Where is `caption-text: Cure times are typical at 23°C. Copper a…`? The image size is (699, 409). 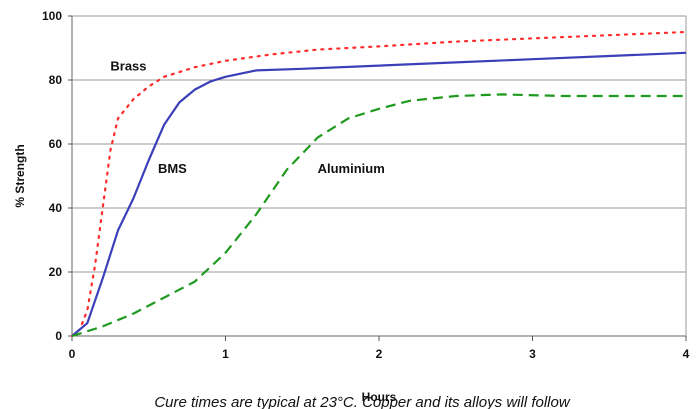 caption-text: Cure times are typical at 23°C. Copper a… is located at coordinates (362, 401).